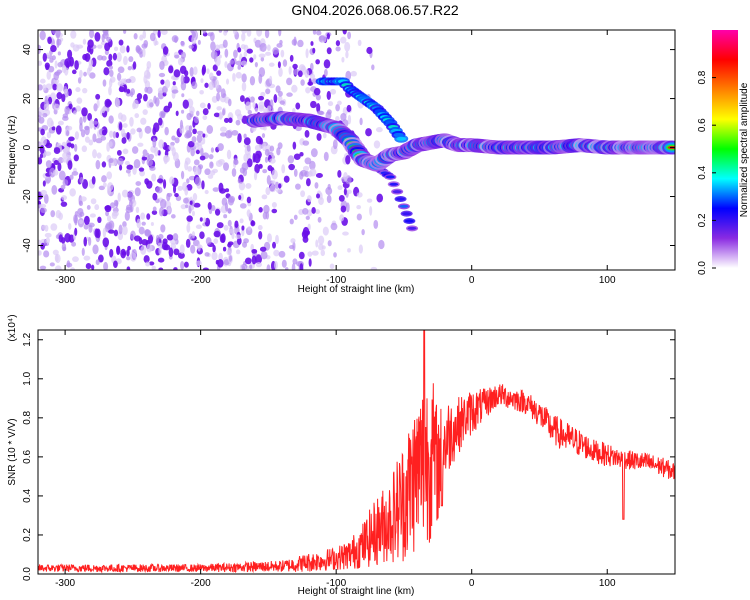 The image size is (750, 600). I want to click on colorbar-ticks: 0.0 0.2 0.4 0.6 0.8, so click(706, 172).